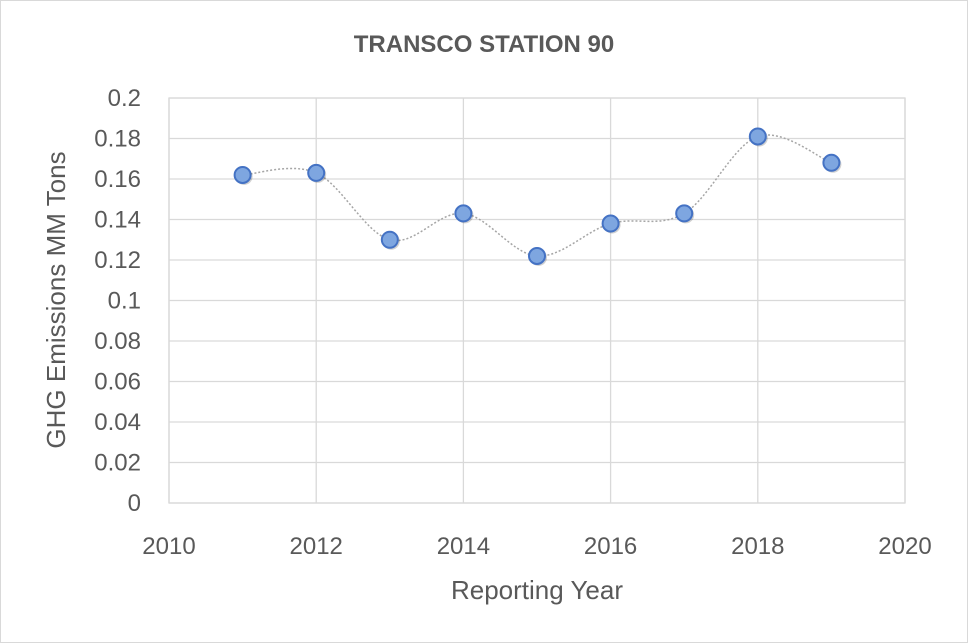 Image resolution: width=968 pixels, height=643 pixels. I want to click on y-tick-label: 0.1, so click(124, 301).